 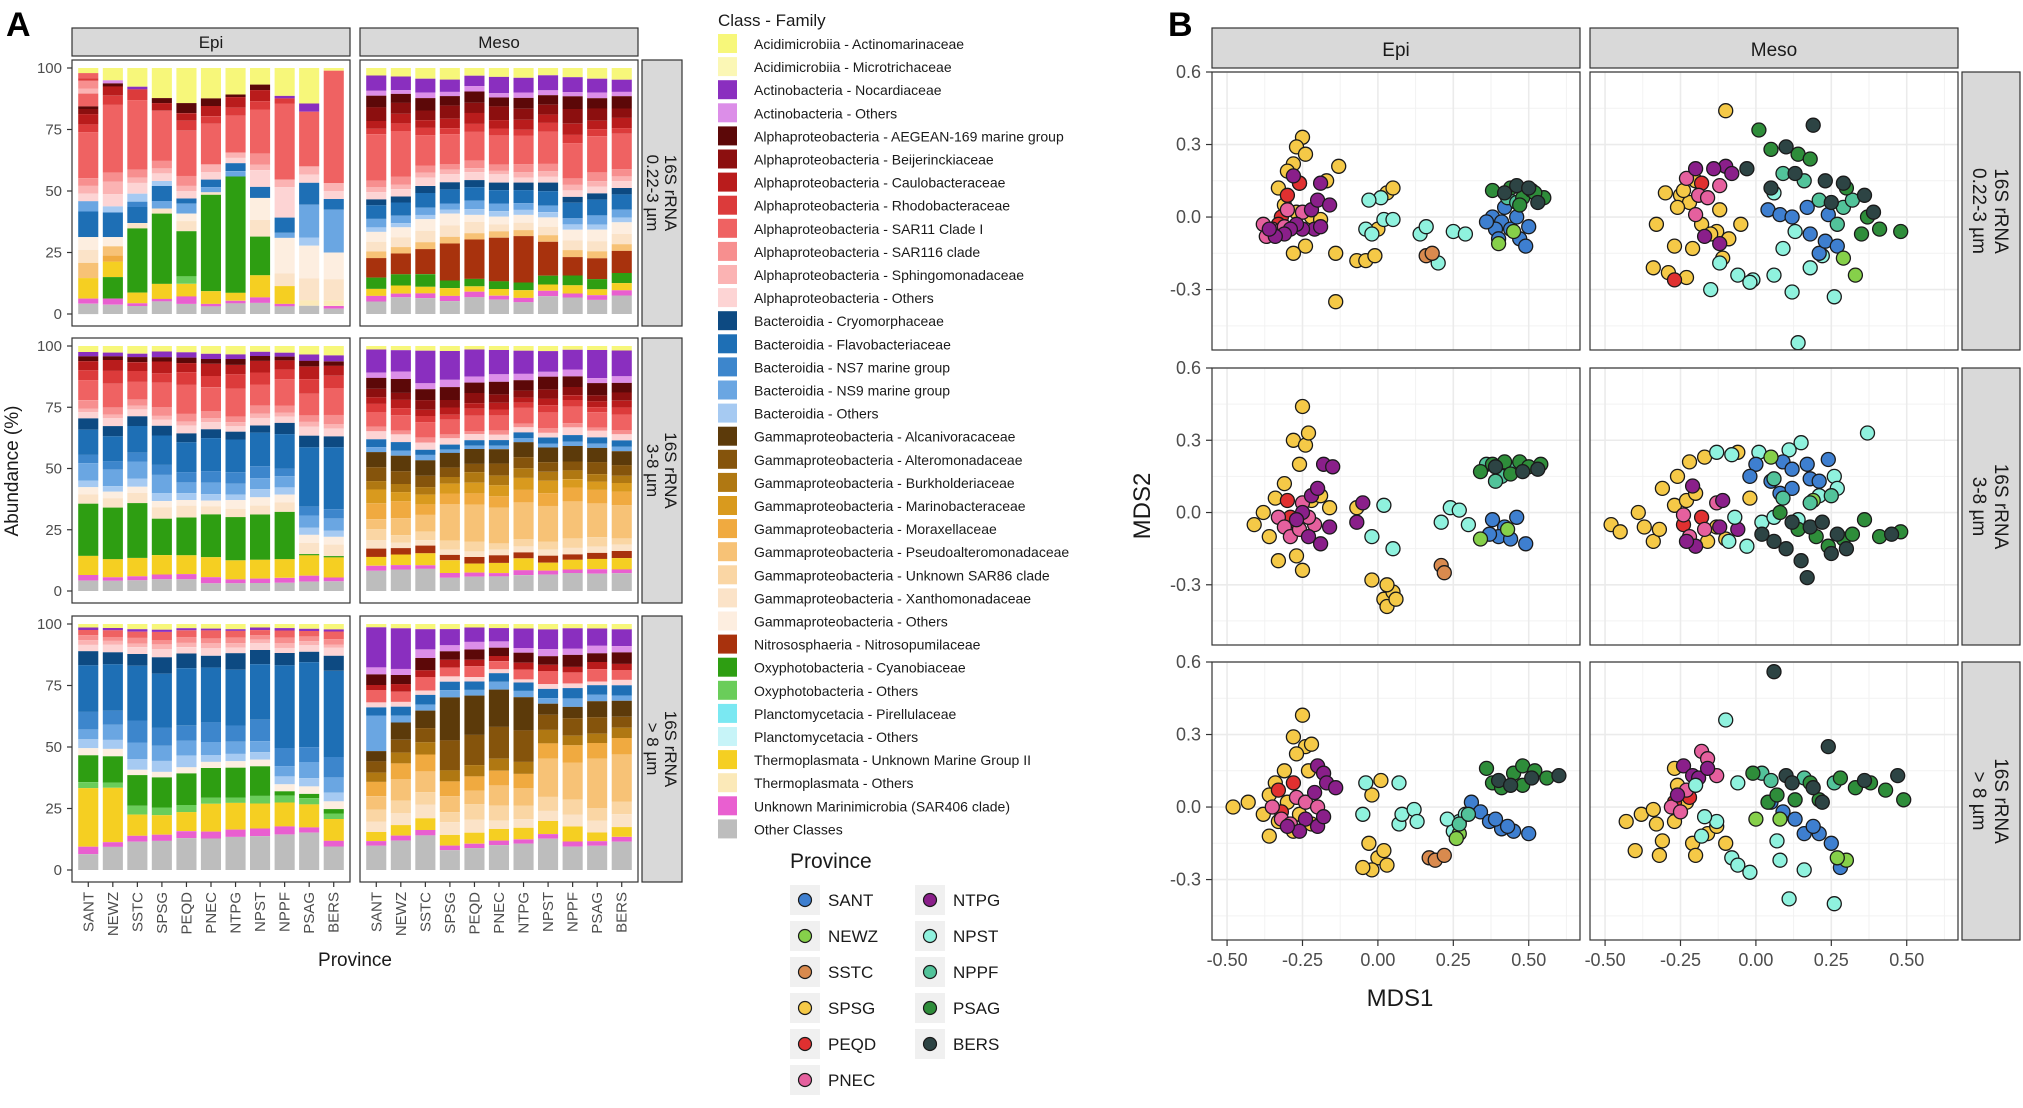 I want to click on legend-label: PSAG, so click(x=976, y=1008).